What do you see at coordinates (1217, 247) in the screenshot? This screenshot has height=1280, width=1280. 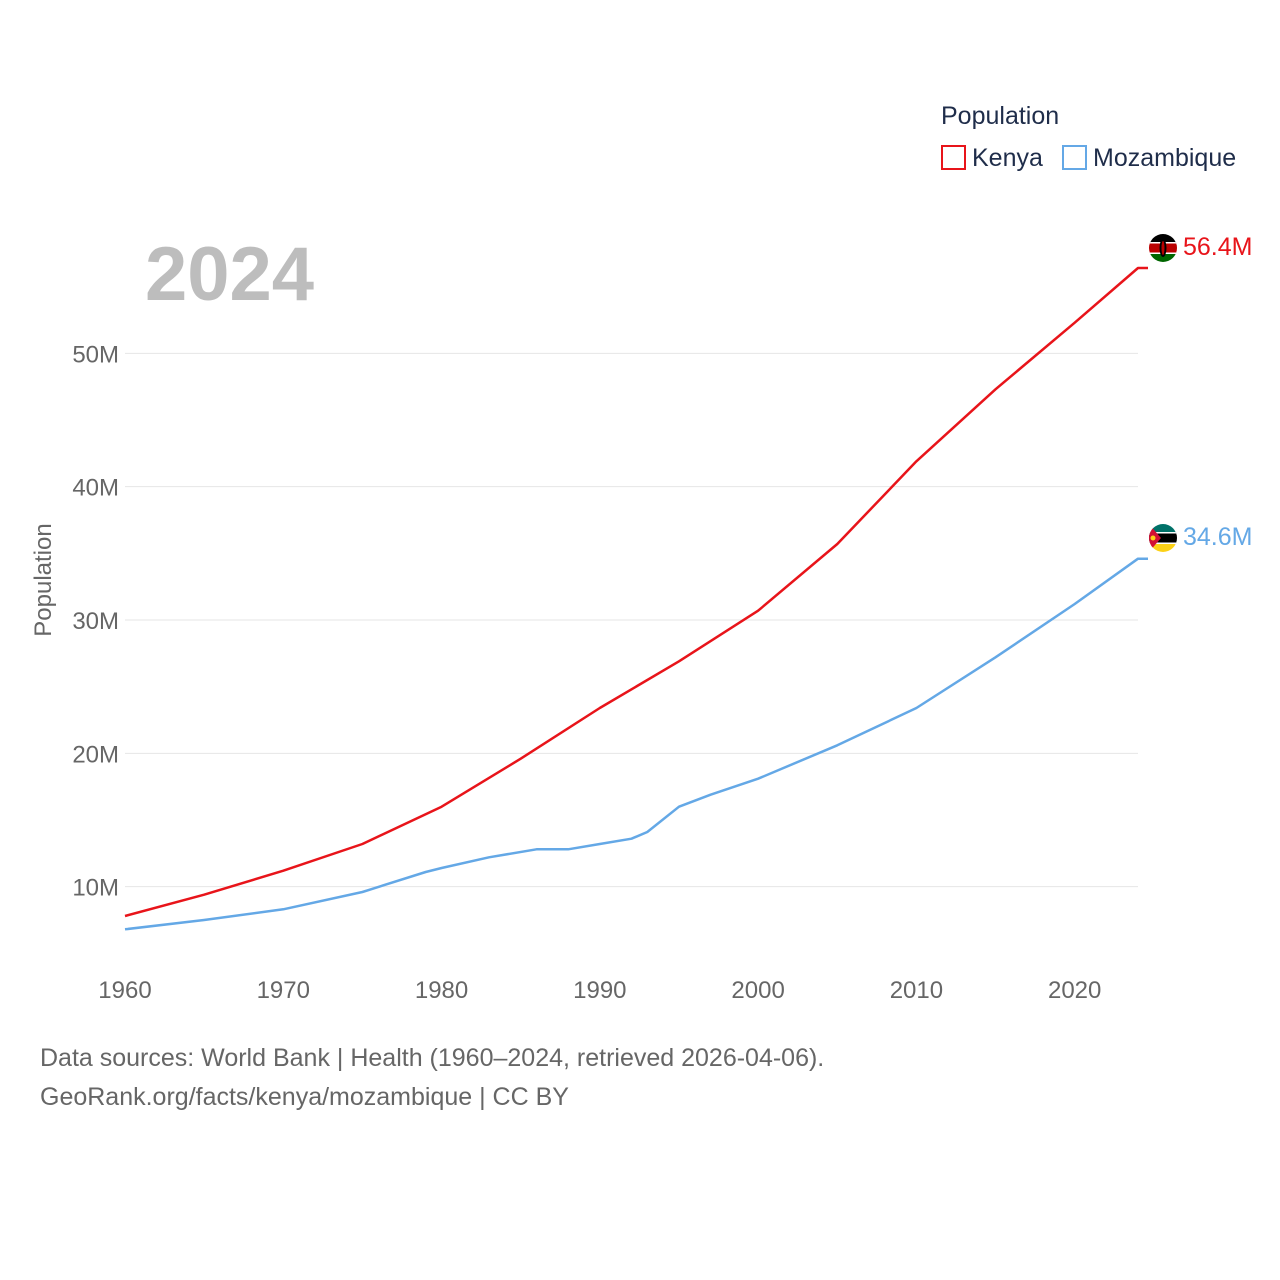 I see `end-label-kenya: 56.4M` at bounding box center [1217, 247].